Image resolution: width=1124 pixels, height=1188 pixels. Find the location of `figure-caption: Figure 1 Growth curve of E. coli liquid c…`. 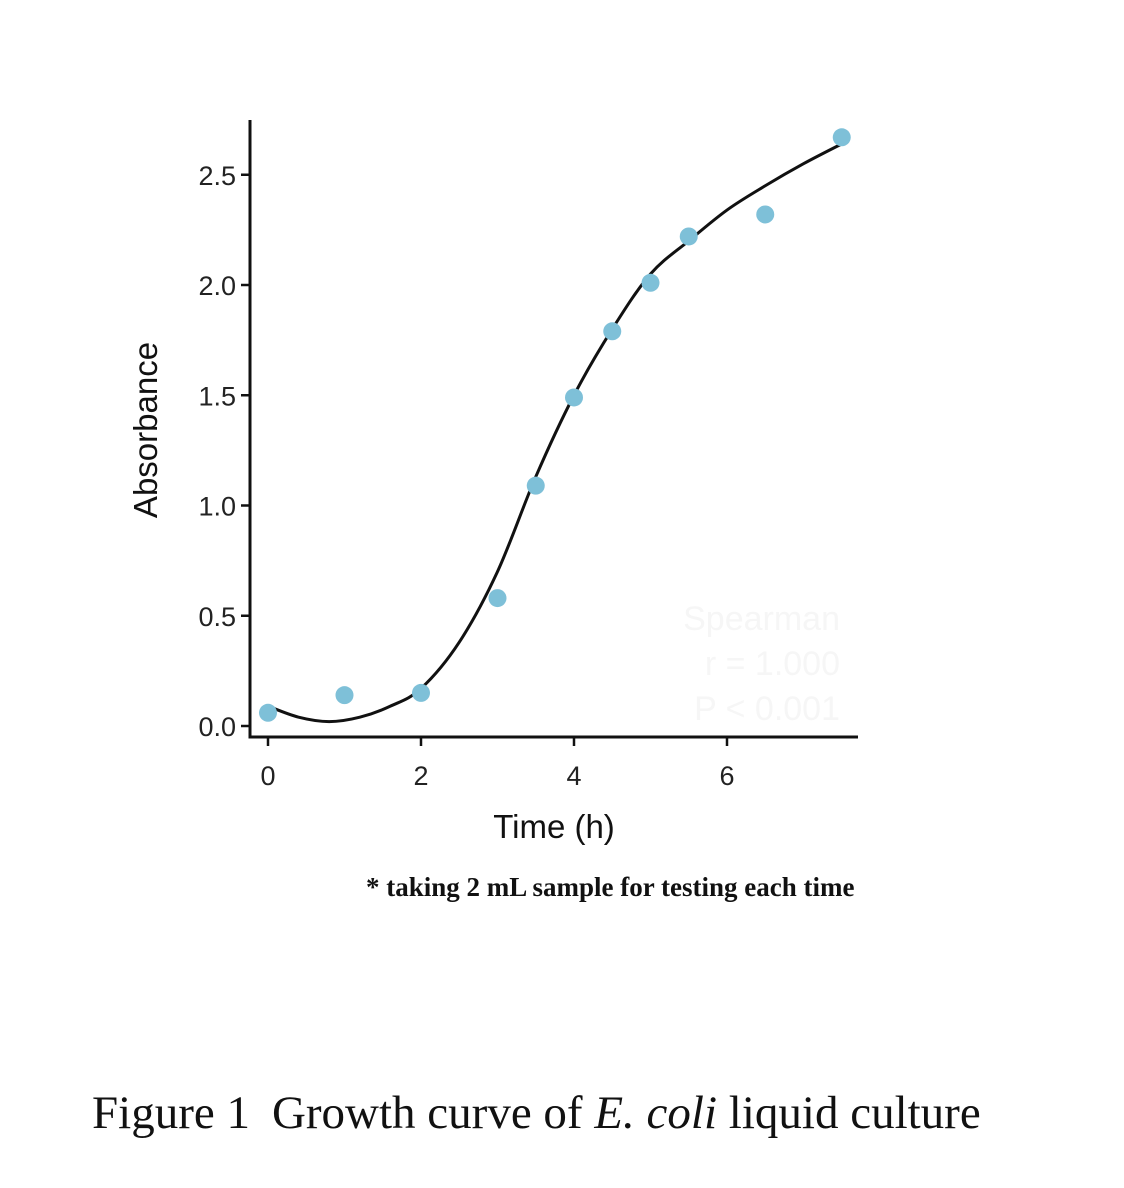

figure-caption: Figure 1 Growth curve of E. coli liquid c… is located at coordinates (536, 1113).